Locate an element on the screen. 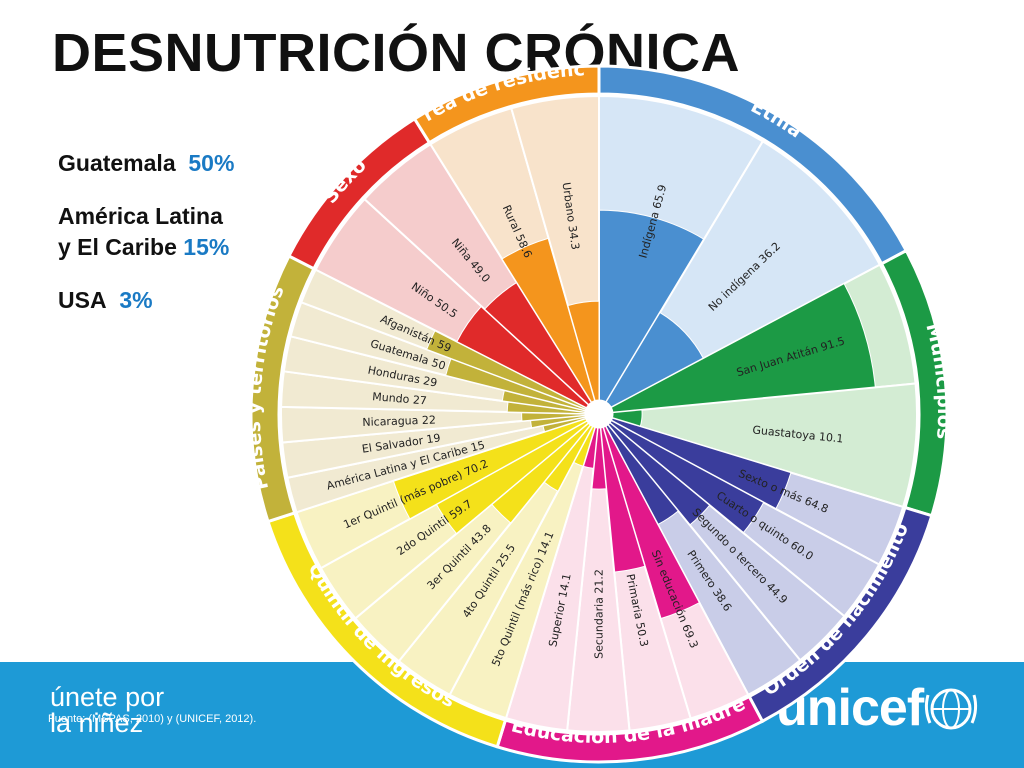  stat-latam: América Latina y El Caribe 15% is located at coordinates (146, 232).